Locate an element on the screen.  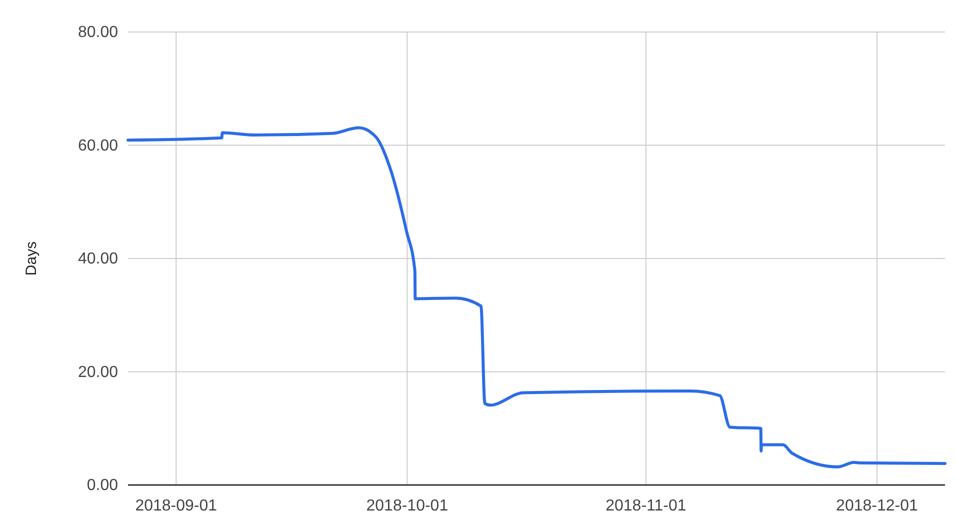
y-tick-label: 60.00 is located at coordinates (98, 145).